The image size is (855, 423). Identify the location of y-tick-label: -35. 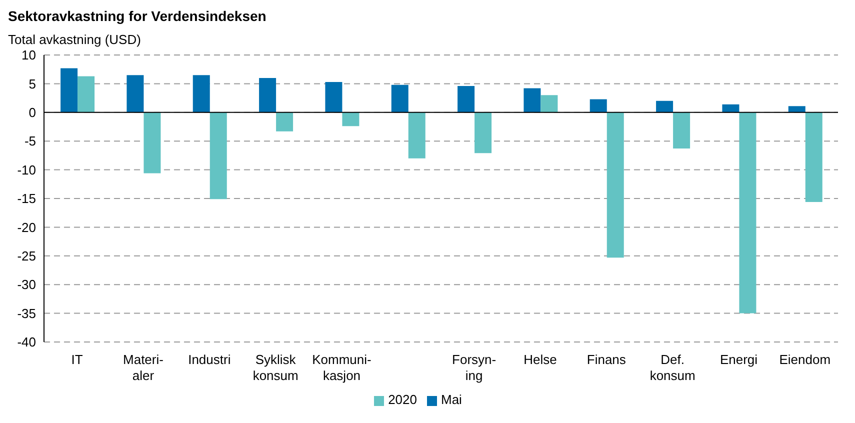
(26, 313).